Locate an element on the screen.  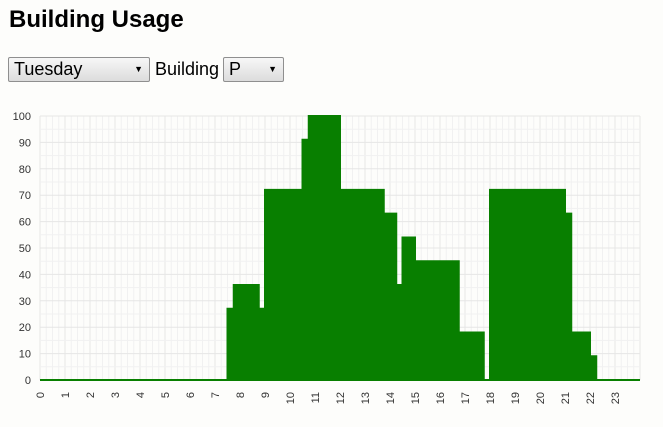
y-tick-label: 0 is located at coordinates (28, 381).